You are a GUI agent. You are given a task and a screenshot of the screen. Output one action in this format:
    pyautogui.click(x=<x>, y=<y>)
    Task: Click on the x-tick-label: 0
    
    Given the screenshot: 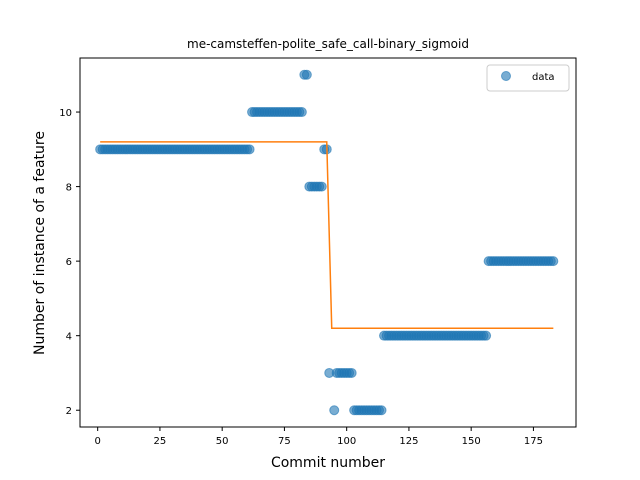 What is the action you would take?
    pyautogui.click(x=97, y=441)
    